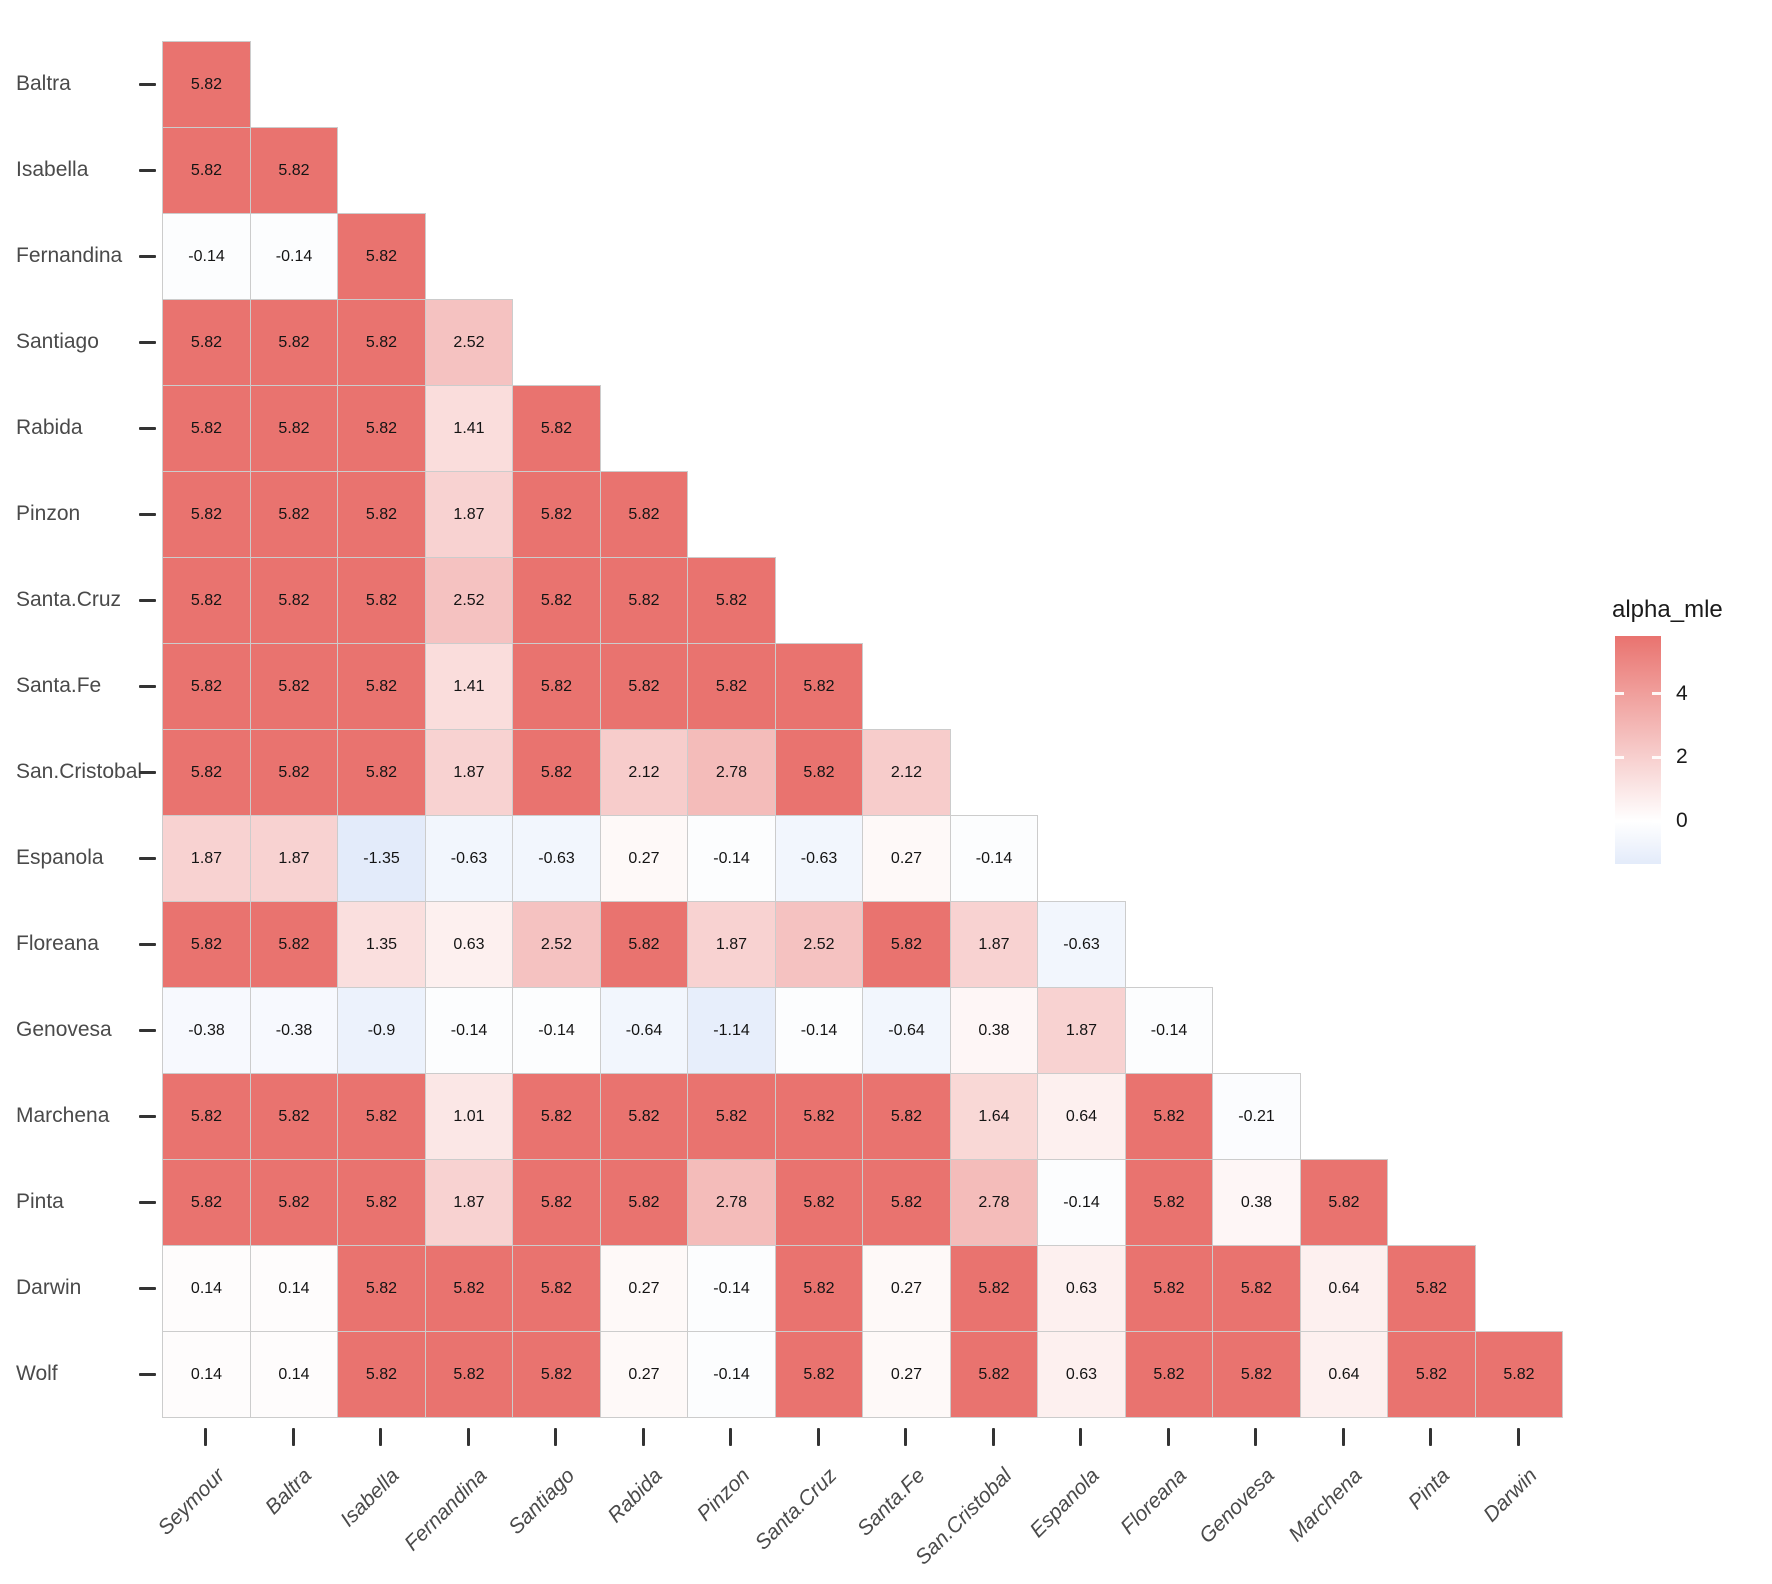  Describe the element at coordinates (1237, 1506) in the screenshot. I see `x-axis-label: Genovesa` at that location.